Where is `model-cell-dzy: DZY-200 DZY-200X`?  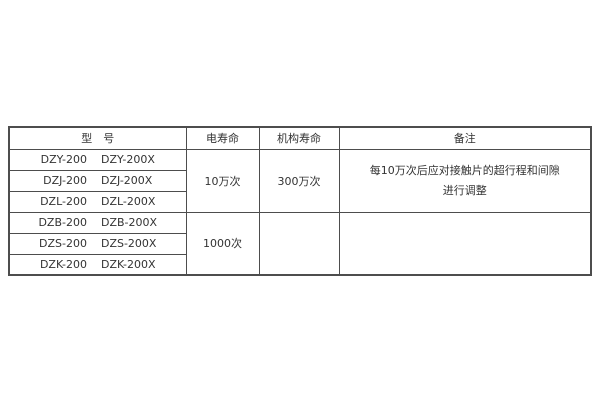
model-cell-dzy: DZY-200 DZY-200X is located at coordinates (97, 159).